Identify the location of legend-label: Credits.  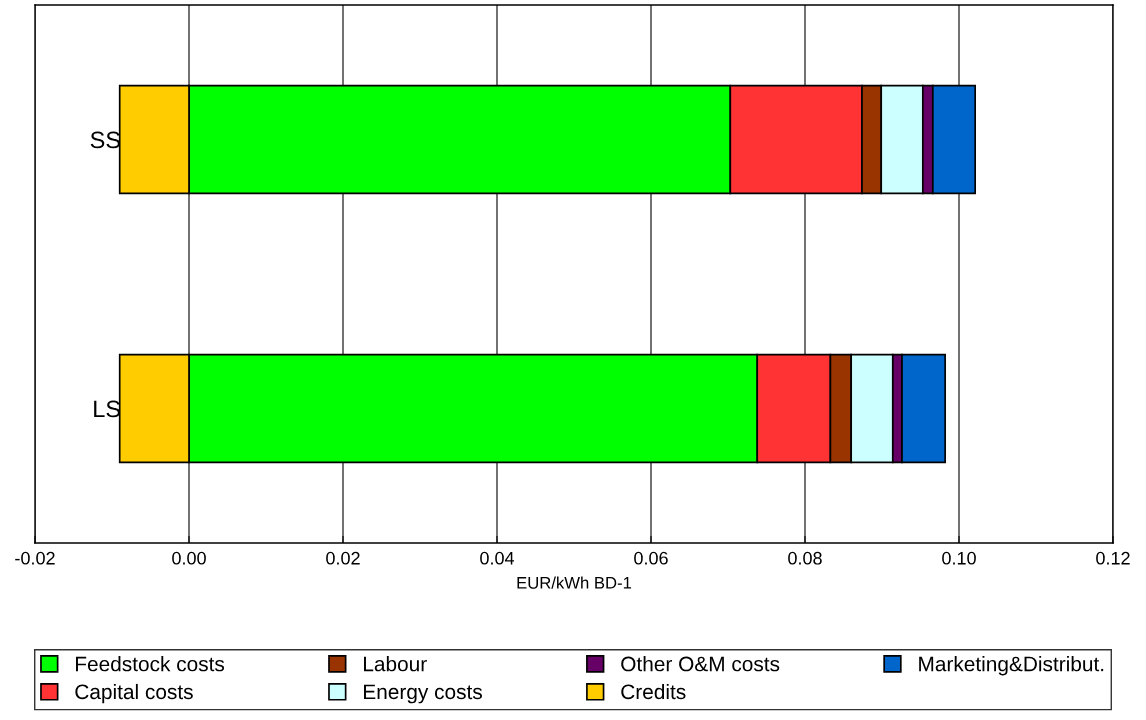
(653, 691).